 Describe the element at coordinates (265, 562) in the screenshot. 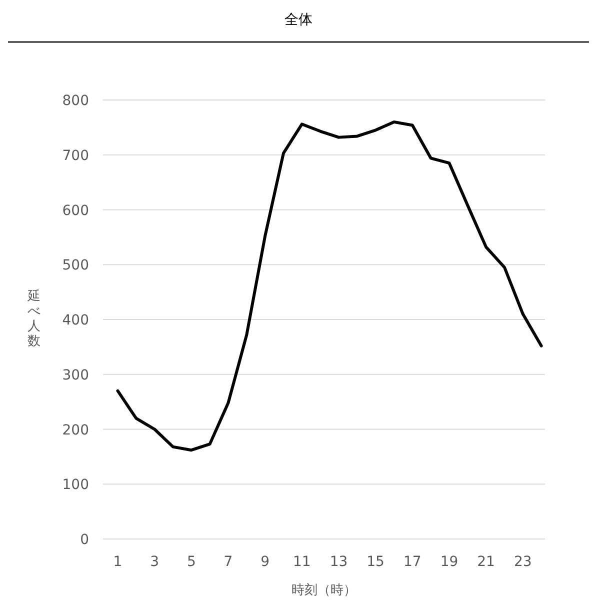

I see `x-tick-label: 9` at that location.